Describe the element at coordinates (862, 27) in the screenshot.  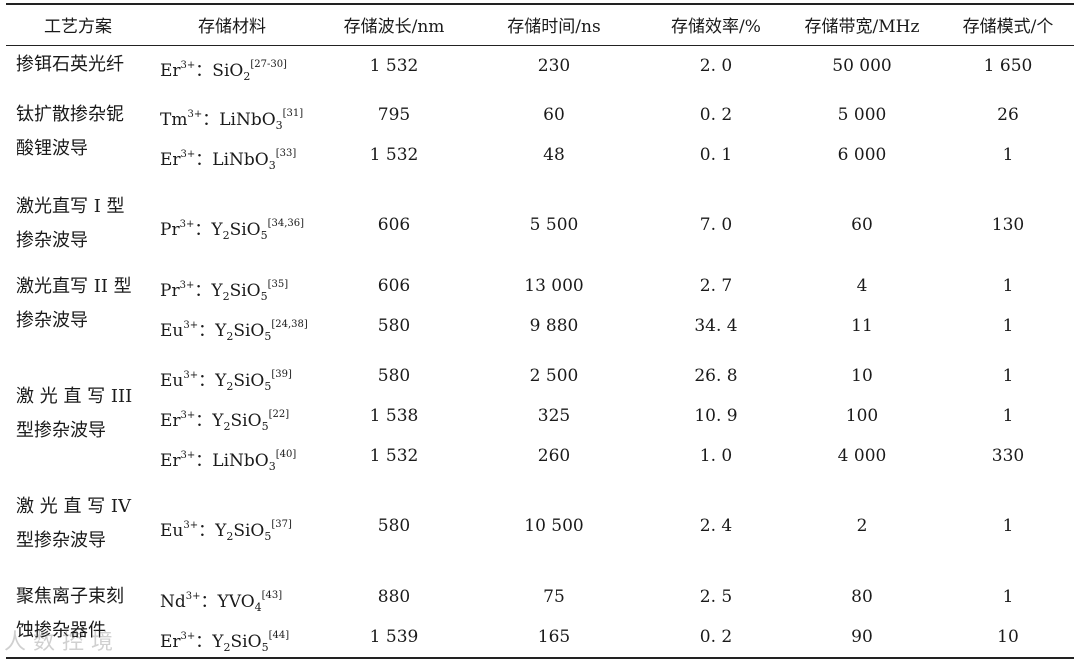
I see `header-bandwidth: 存储带宽/MHz` at that location.